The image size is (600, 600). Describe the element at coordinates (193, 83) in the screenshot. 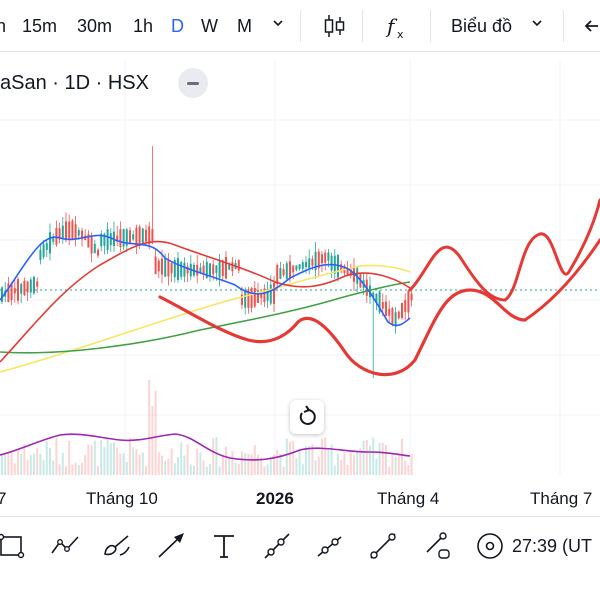

I see `legend-collapse-button` at that location.